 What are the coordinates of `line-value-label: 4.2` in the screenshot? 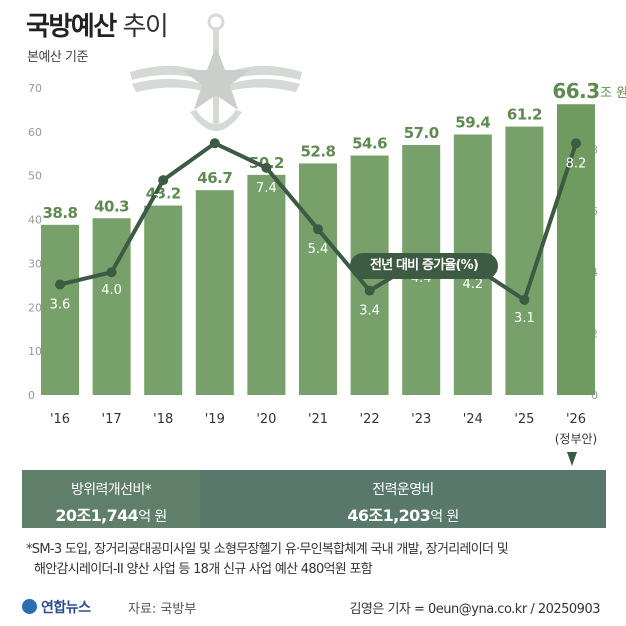 It's located at (472, 284).